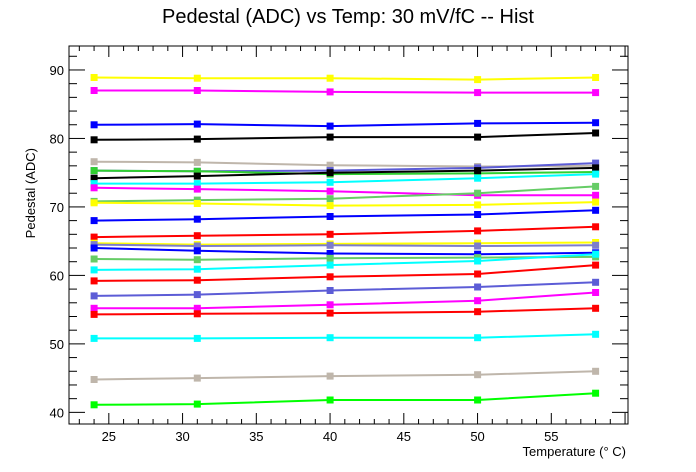  What do you see at coordinates (348, 17) in the screenshot?
I see `chart-title: Pedestal (ADC) vs Temp: 30 mV/fC -- Hist` at bounding box center [348, 17].